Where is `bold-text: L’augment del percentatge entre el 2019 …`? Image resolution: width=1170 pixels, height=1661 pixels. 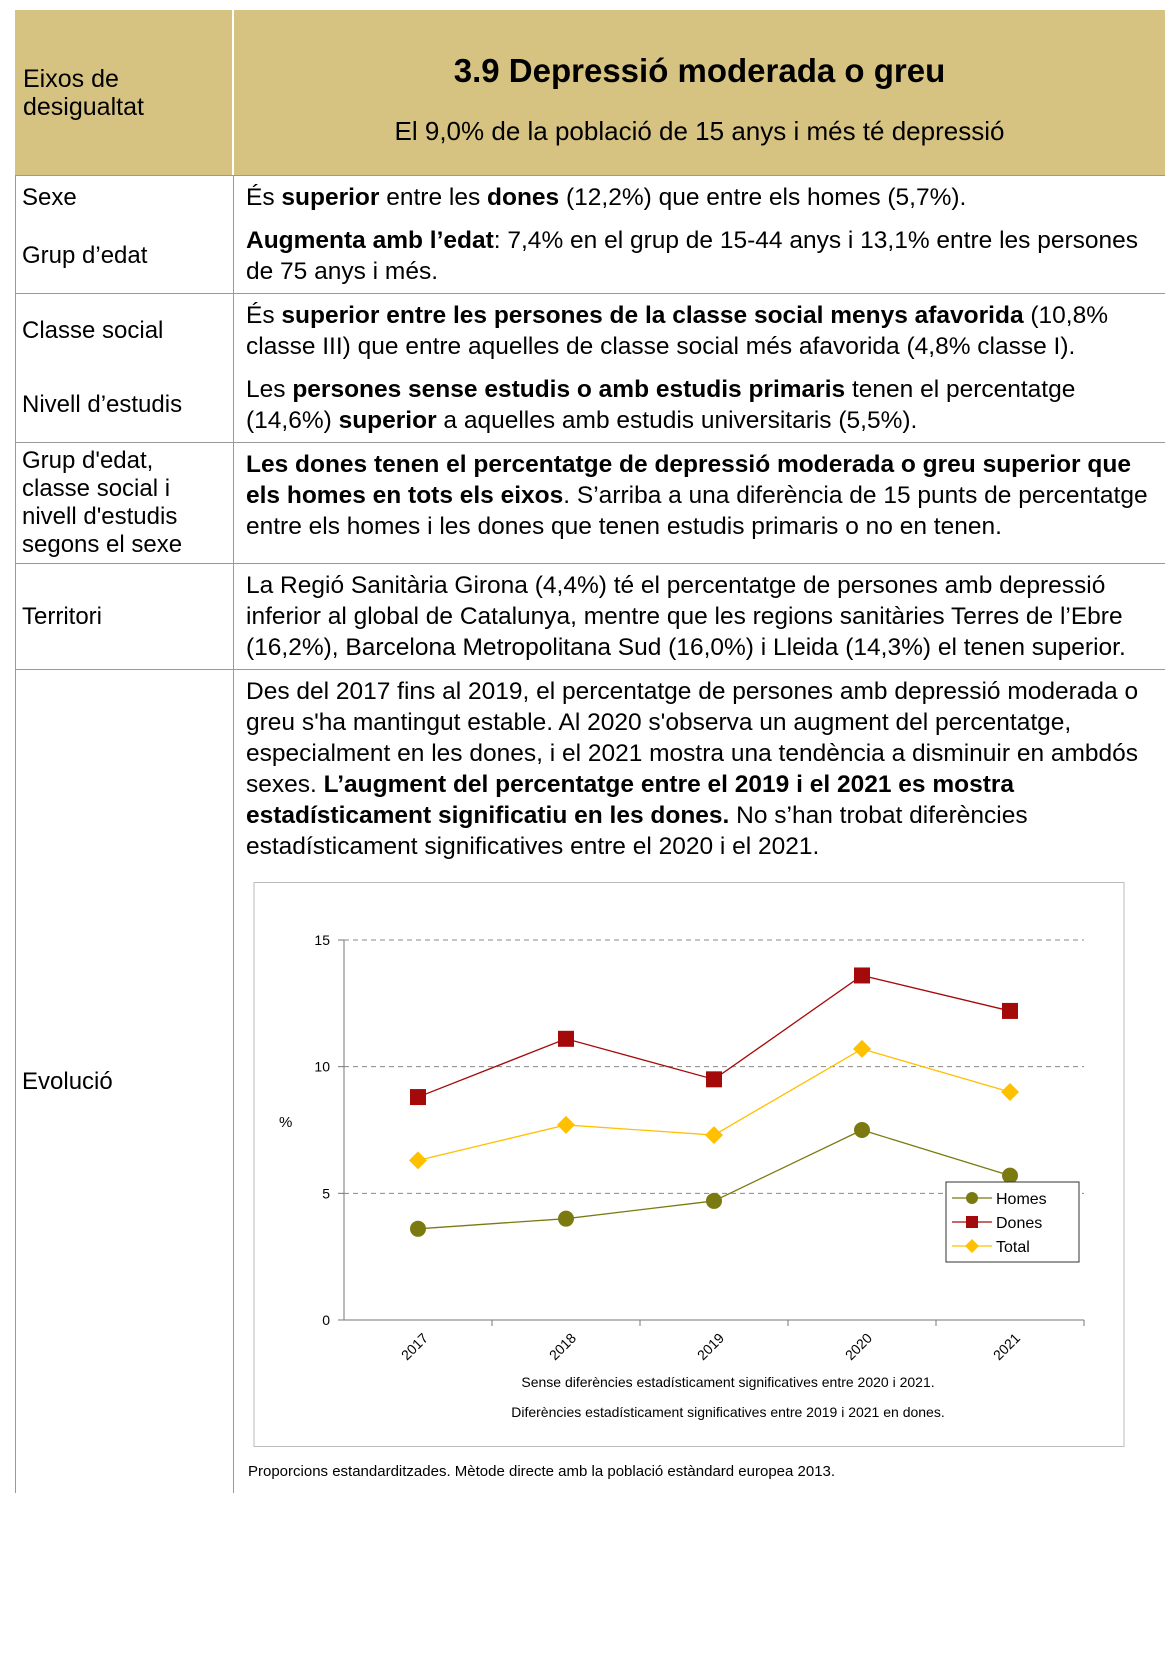
bold-text: L’augment del percentatge entre el 2019 … is located at coordinates (630, 800).